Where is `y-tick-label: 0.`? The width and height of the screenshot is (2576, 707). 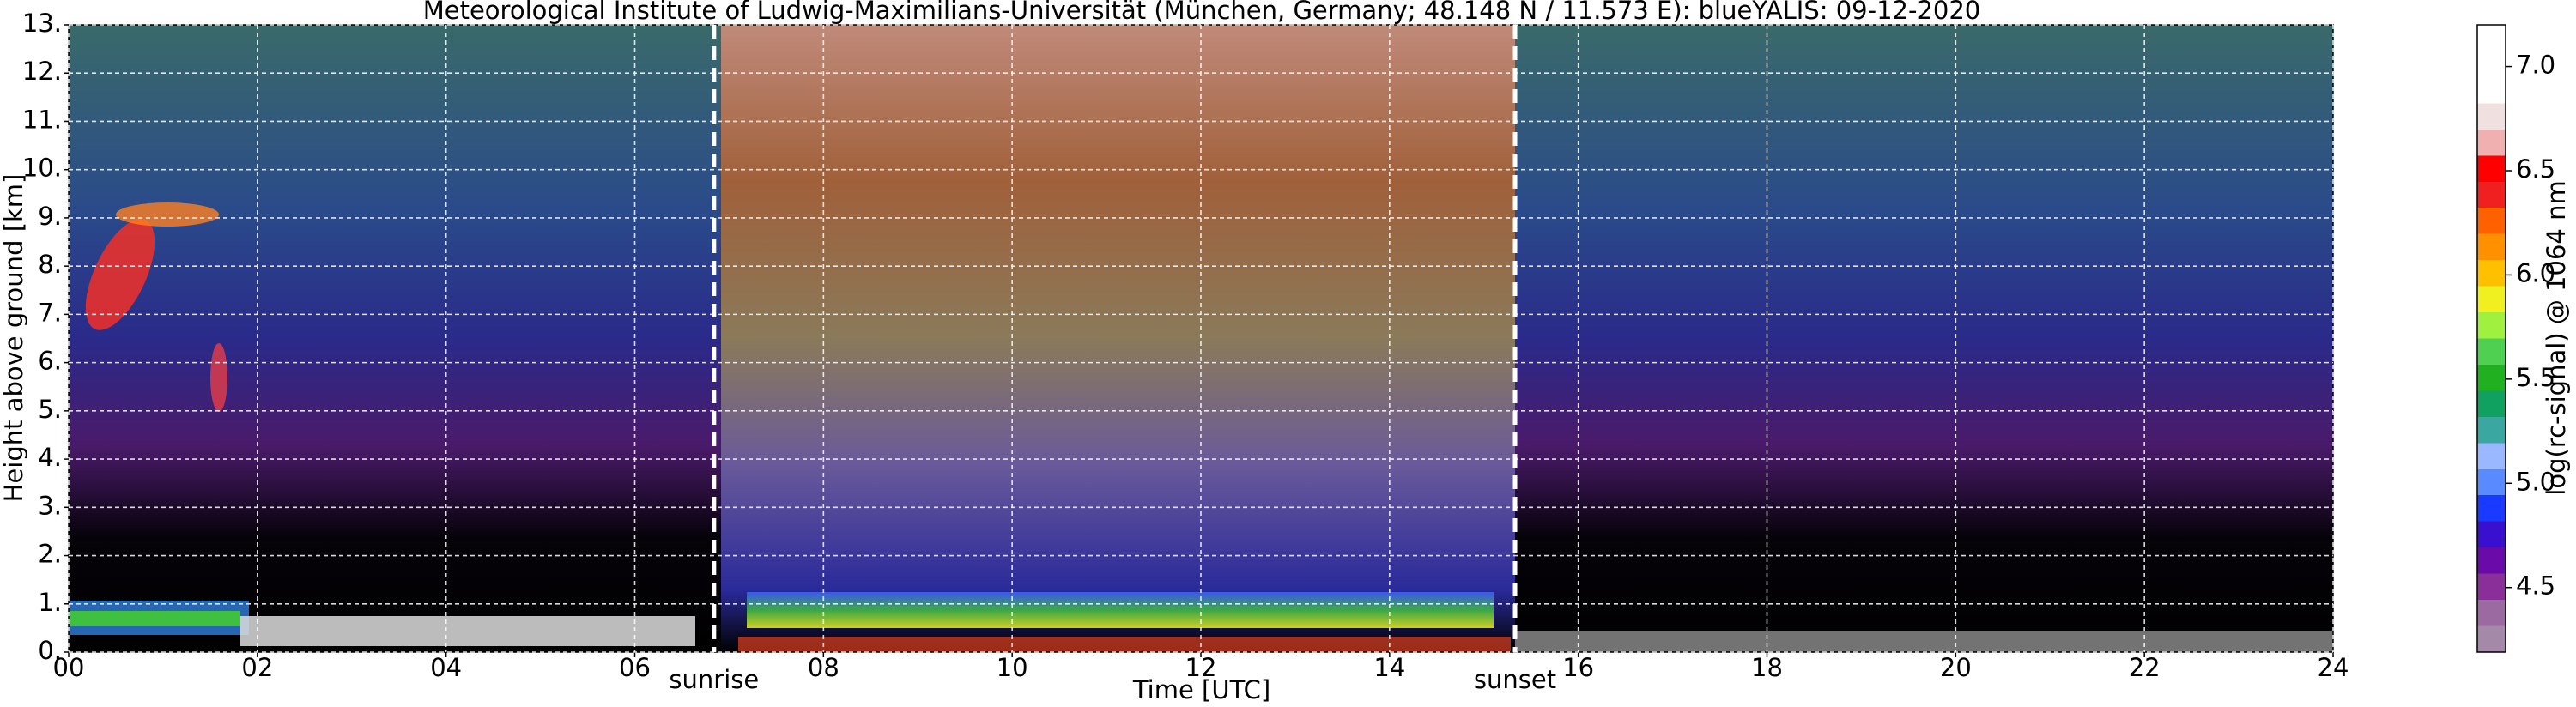 y-tick-label: 0. is located at coordinates (50, 650).